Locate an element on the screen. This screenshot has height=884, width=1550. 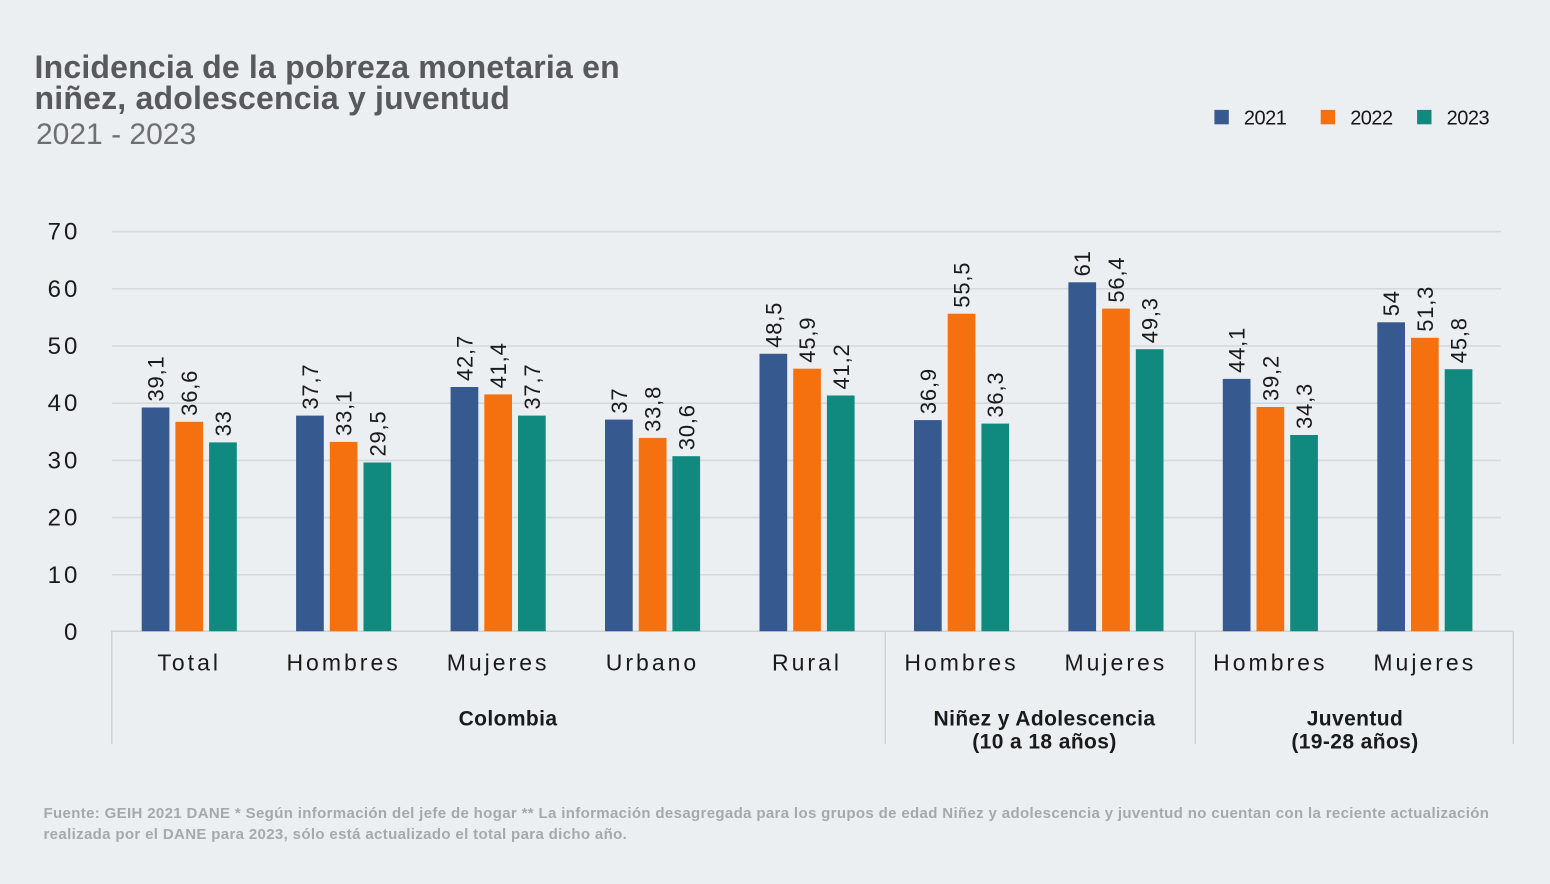
svg-text: Urbano is located at coordinates (652, 663).